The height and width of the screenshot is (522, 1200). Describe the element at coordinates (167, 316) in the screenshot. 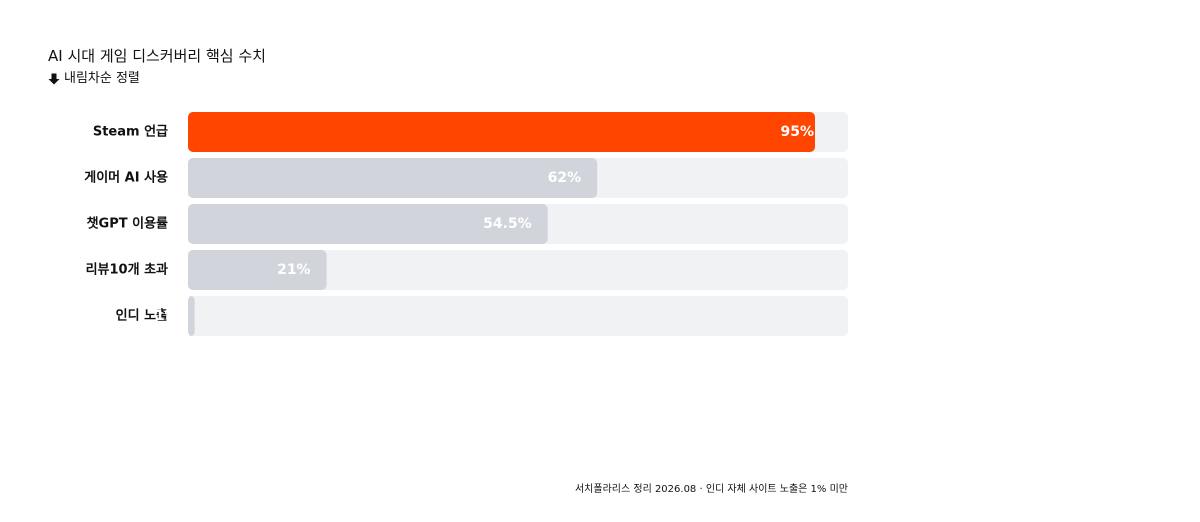

I see `value-label: 1%` at that location.